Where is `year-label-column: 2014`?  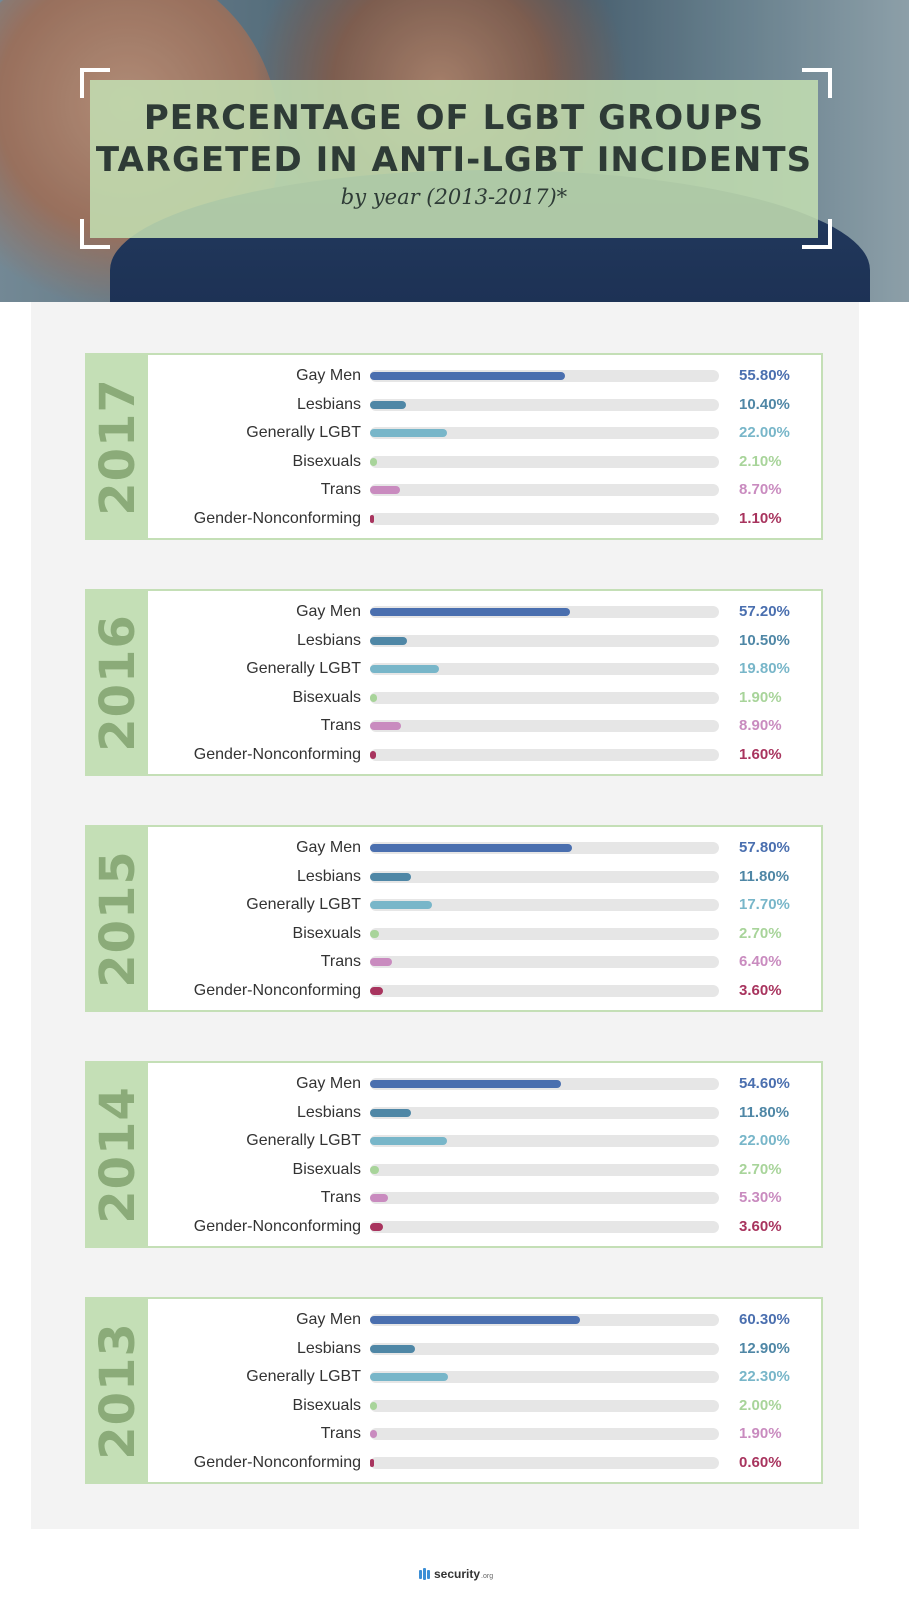 year-label-column: 2014 is located at coordinates (117, 1154).